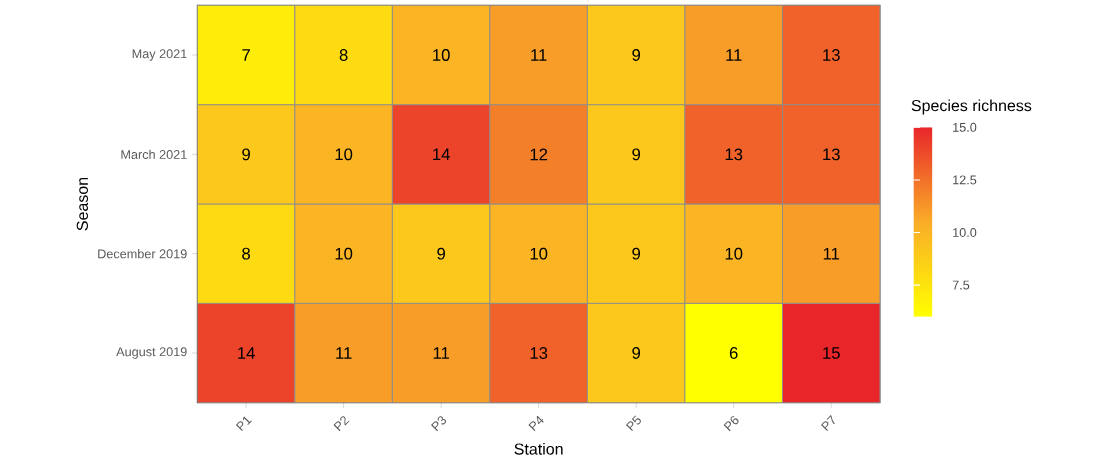 This screenshot has height=472, width=1102. Describe the element at coordinates (159, 55) in the screenshot. I see `y-tick-label: May 2021` at that location.